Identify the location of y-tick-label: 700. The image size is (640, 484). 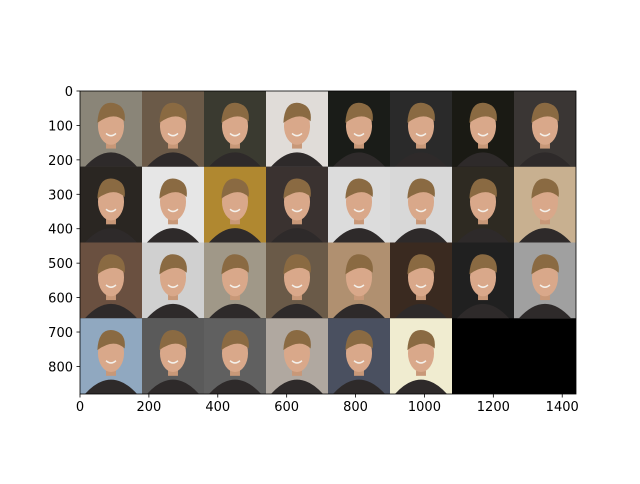
(60, 333).